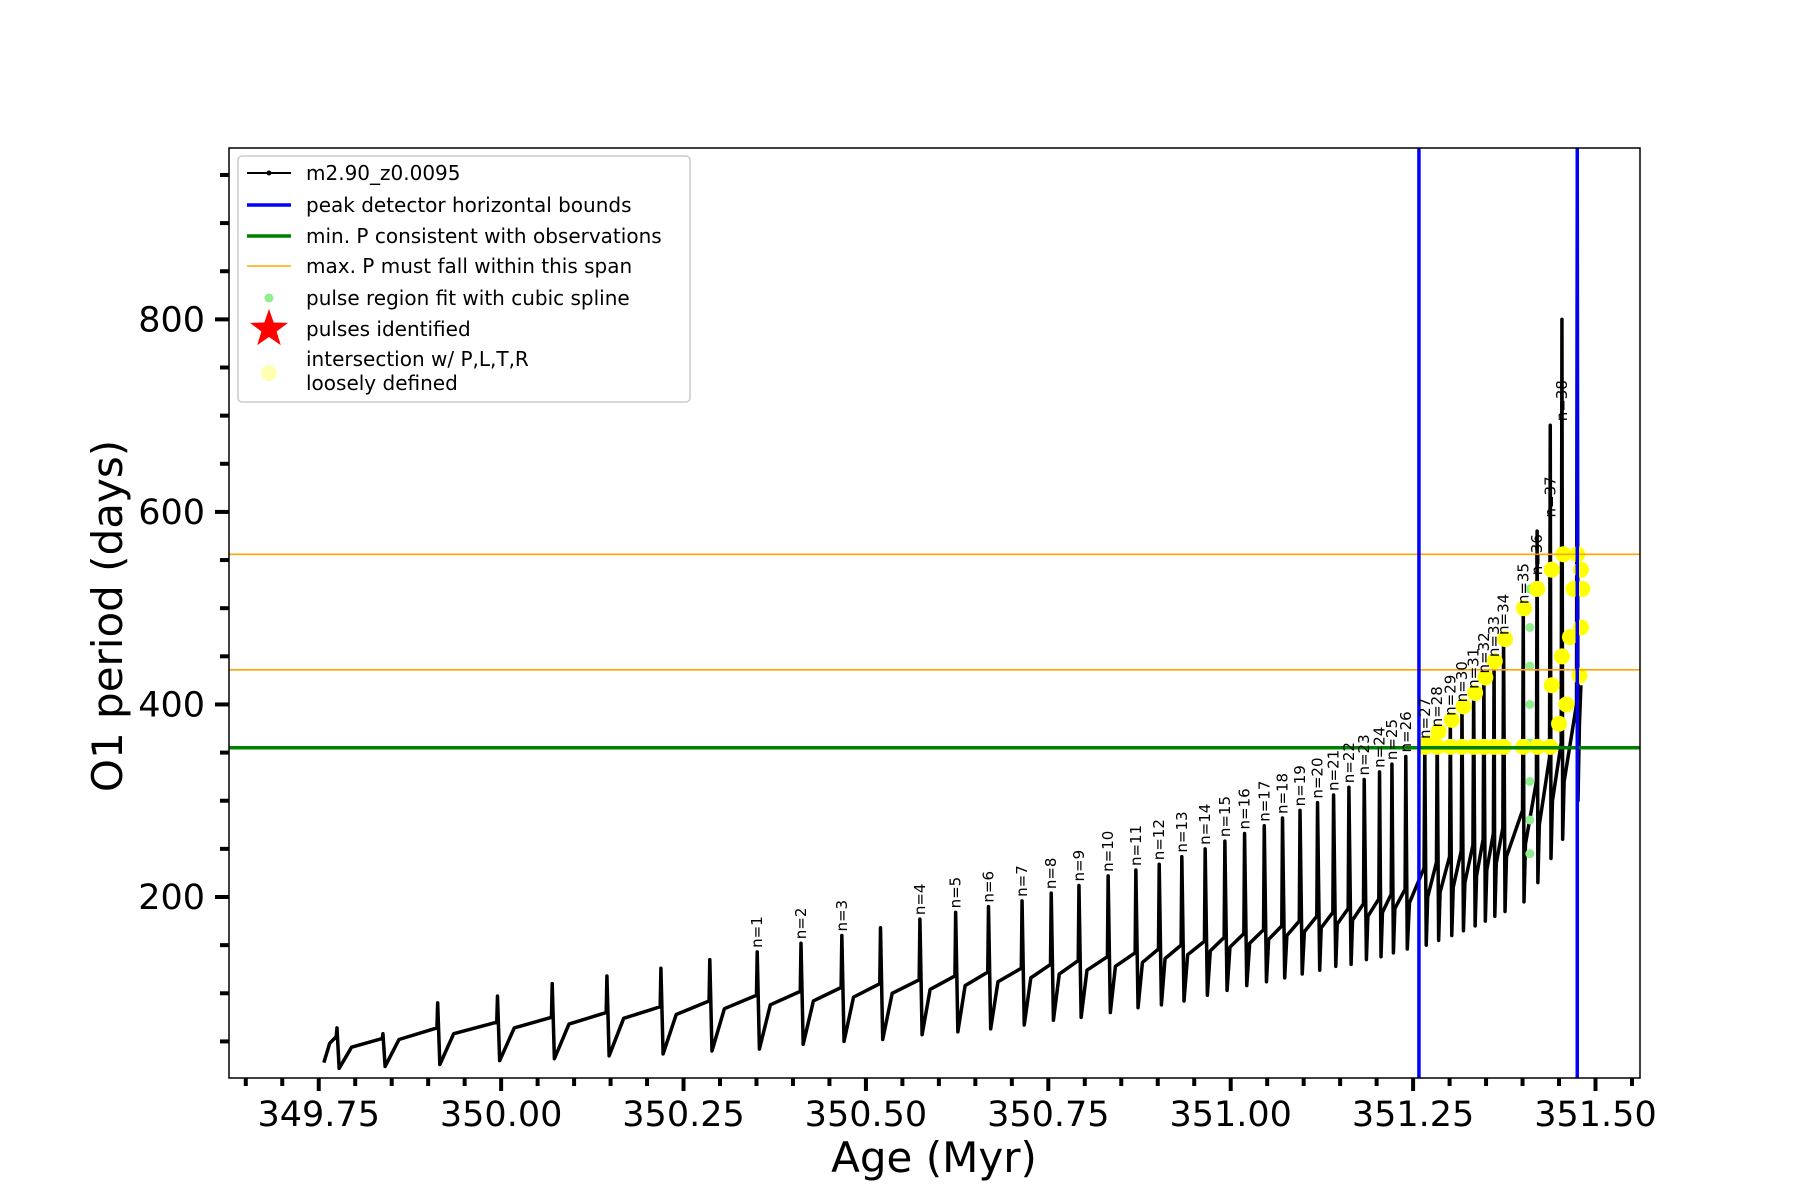 Image resolution: width=1800 pixels, height=1200 pixels. I want to click on y-tick-label: 800, so click(171, 320).